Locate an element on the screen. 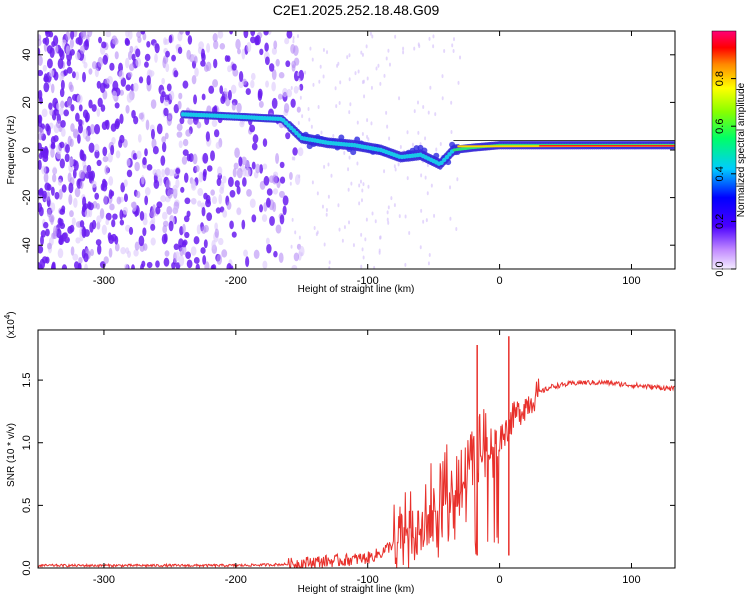 The width and height of the screenshot is (750, 600). y-tick-label: -40 is located at coordinates (27, 245).